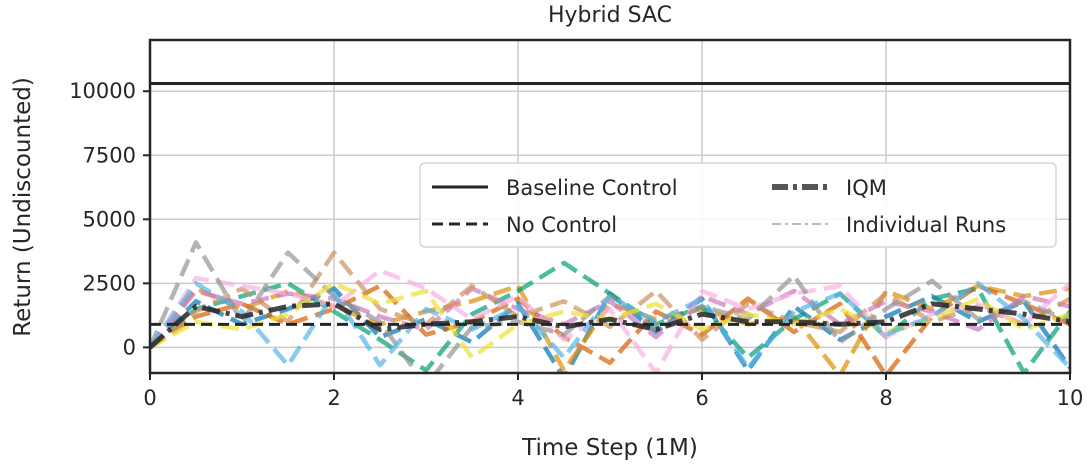  What do you see at coordinates (866, 188) in the screenshot?
I see `legend-label: IQM` at bounding box center [866, 188].